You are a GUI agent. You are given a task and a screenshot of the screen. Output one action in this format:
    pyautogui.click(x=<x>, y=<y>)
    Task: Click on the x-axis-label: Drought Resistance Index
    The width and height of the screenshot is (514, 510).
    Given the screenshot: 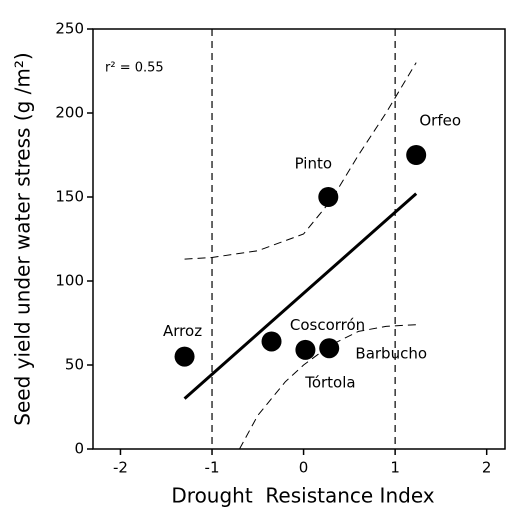 What is the action you would take?
    pyautogui.click(x=302, y=496)
    